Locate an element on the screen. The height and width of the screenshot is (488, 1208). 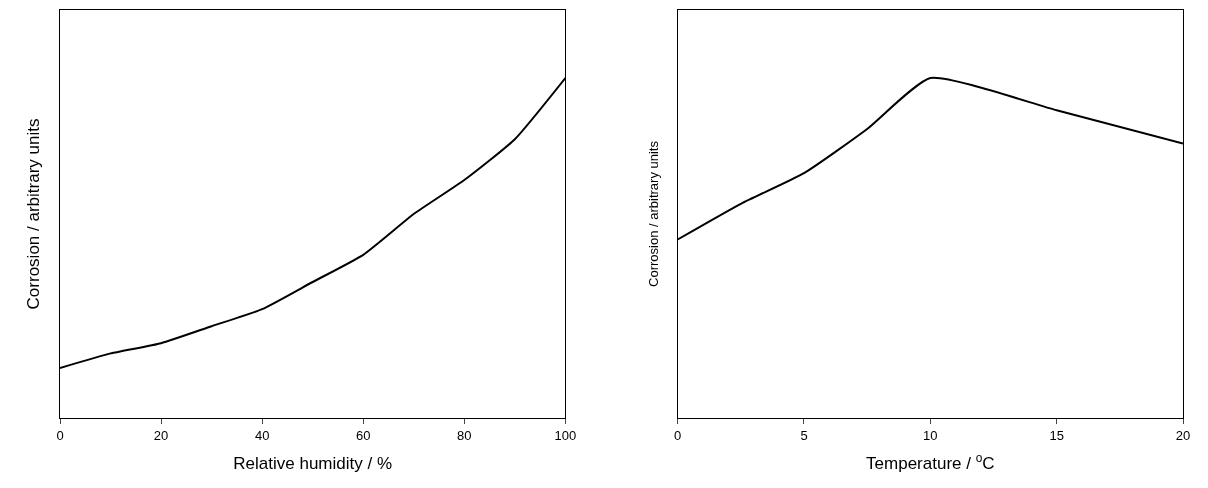
x-tick-label: 10 is located at coordinates (930, 435).